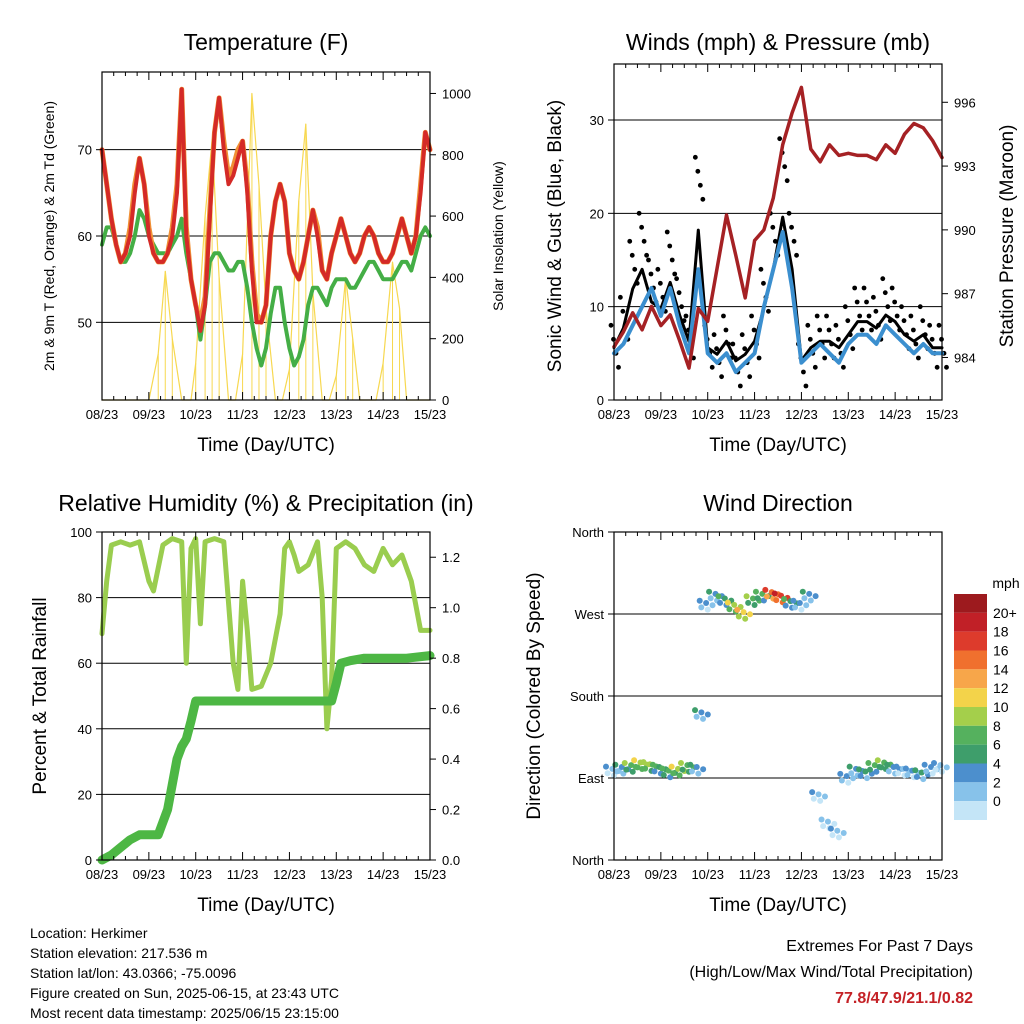 The width and height of the screenshot is (1024, 1024). I want to click on colorbar-label: 2, so click(997, 782).